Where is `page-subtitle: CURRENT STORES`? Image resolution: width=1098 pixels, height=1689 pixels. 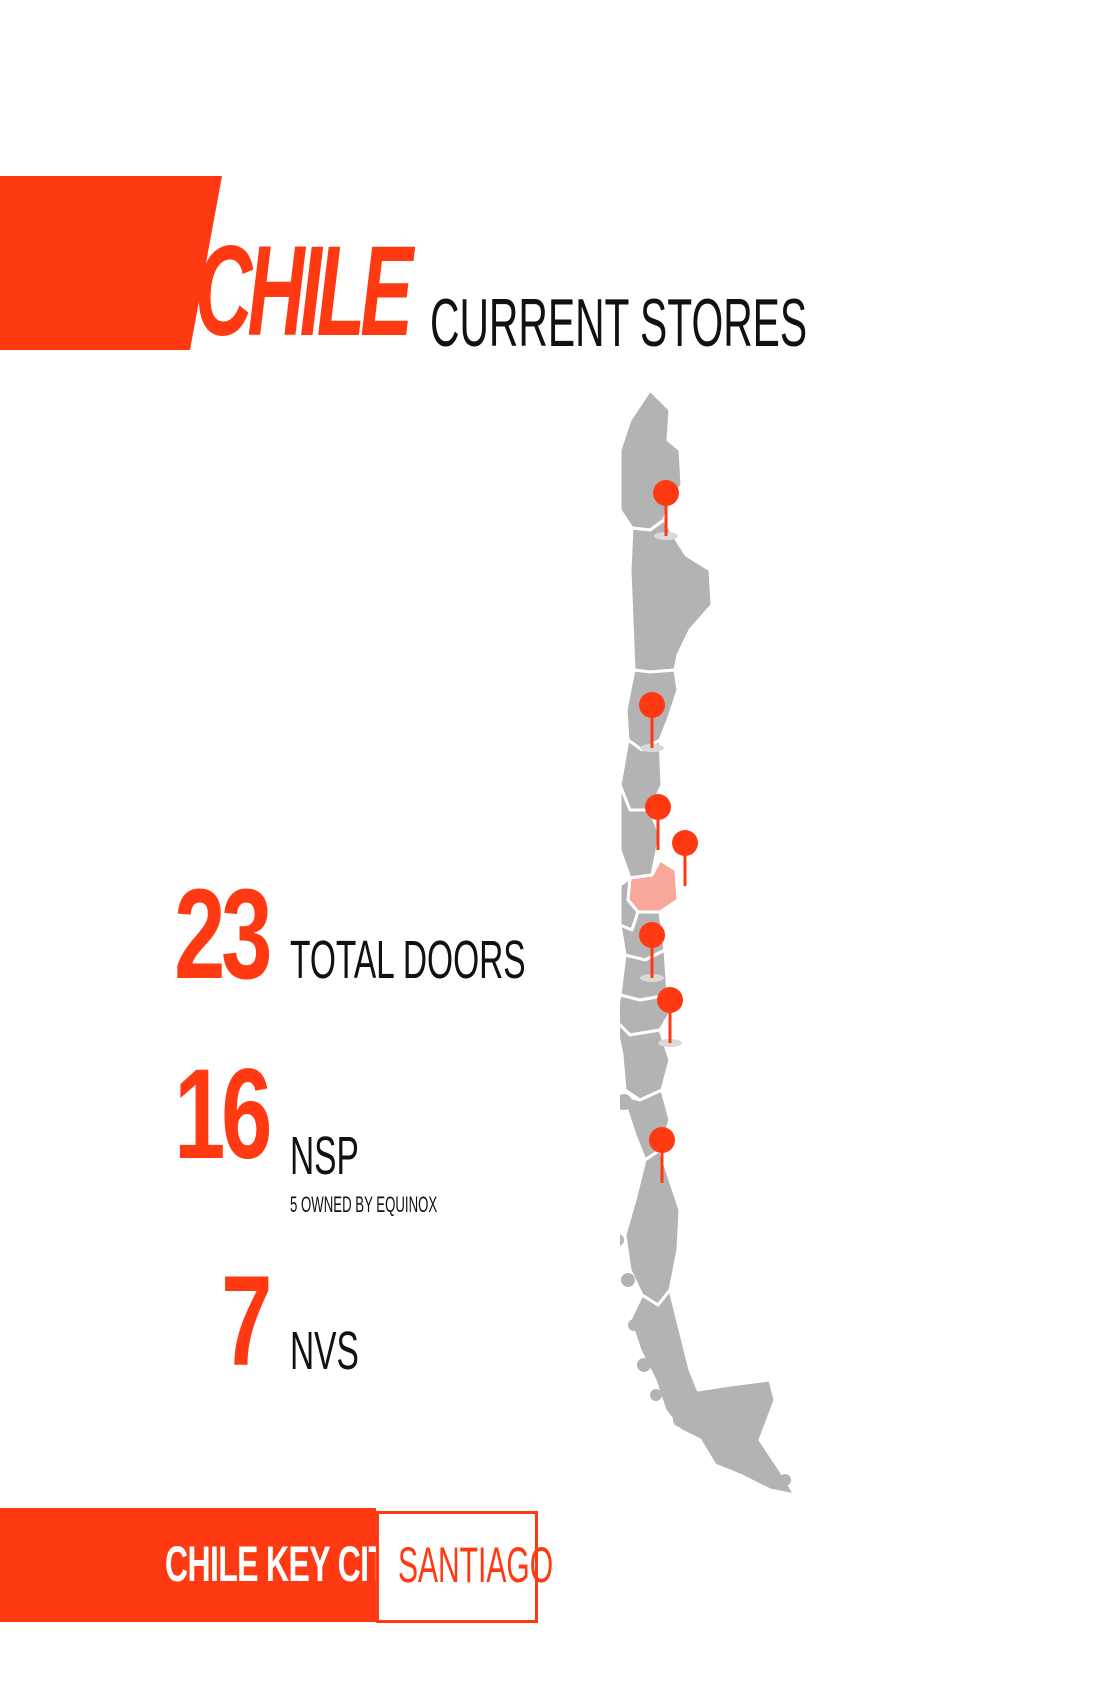 page-subtitle: CURRENT STORES is located at coordinates (619, 323).